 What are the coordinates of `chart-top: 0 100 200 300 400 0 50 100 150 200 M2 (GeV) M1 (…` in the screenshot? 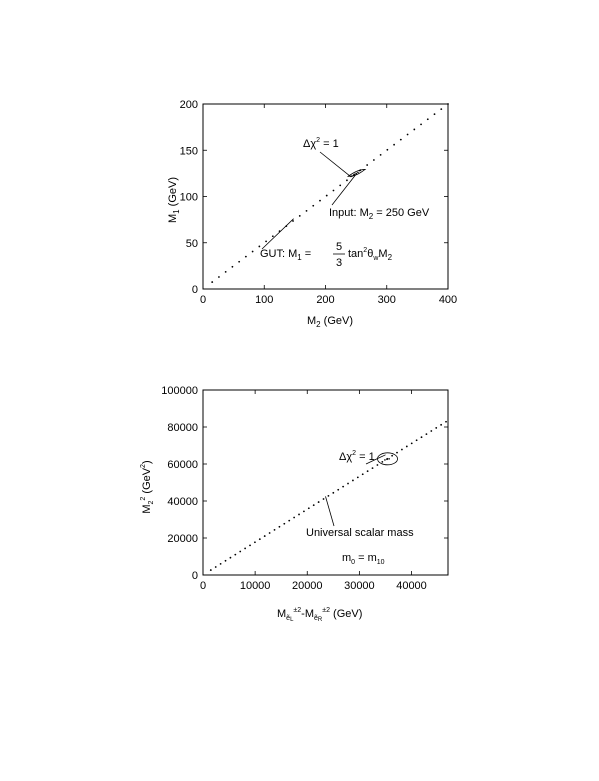 It's located at (312, 214).